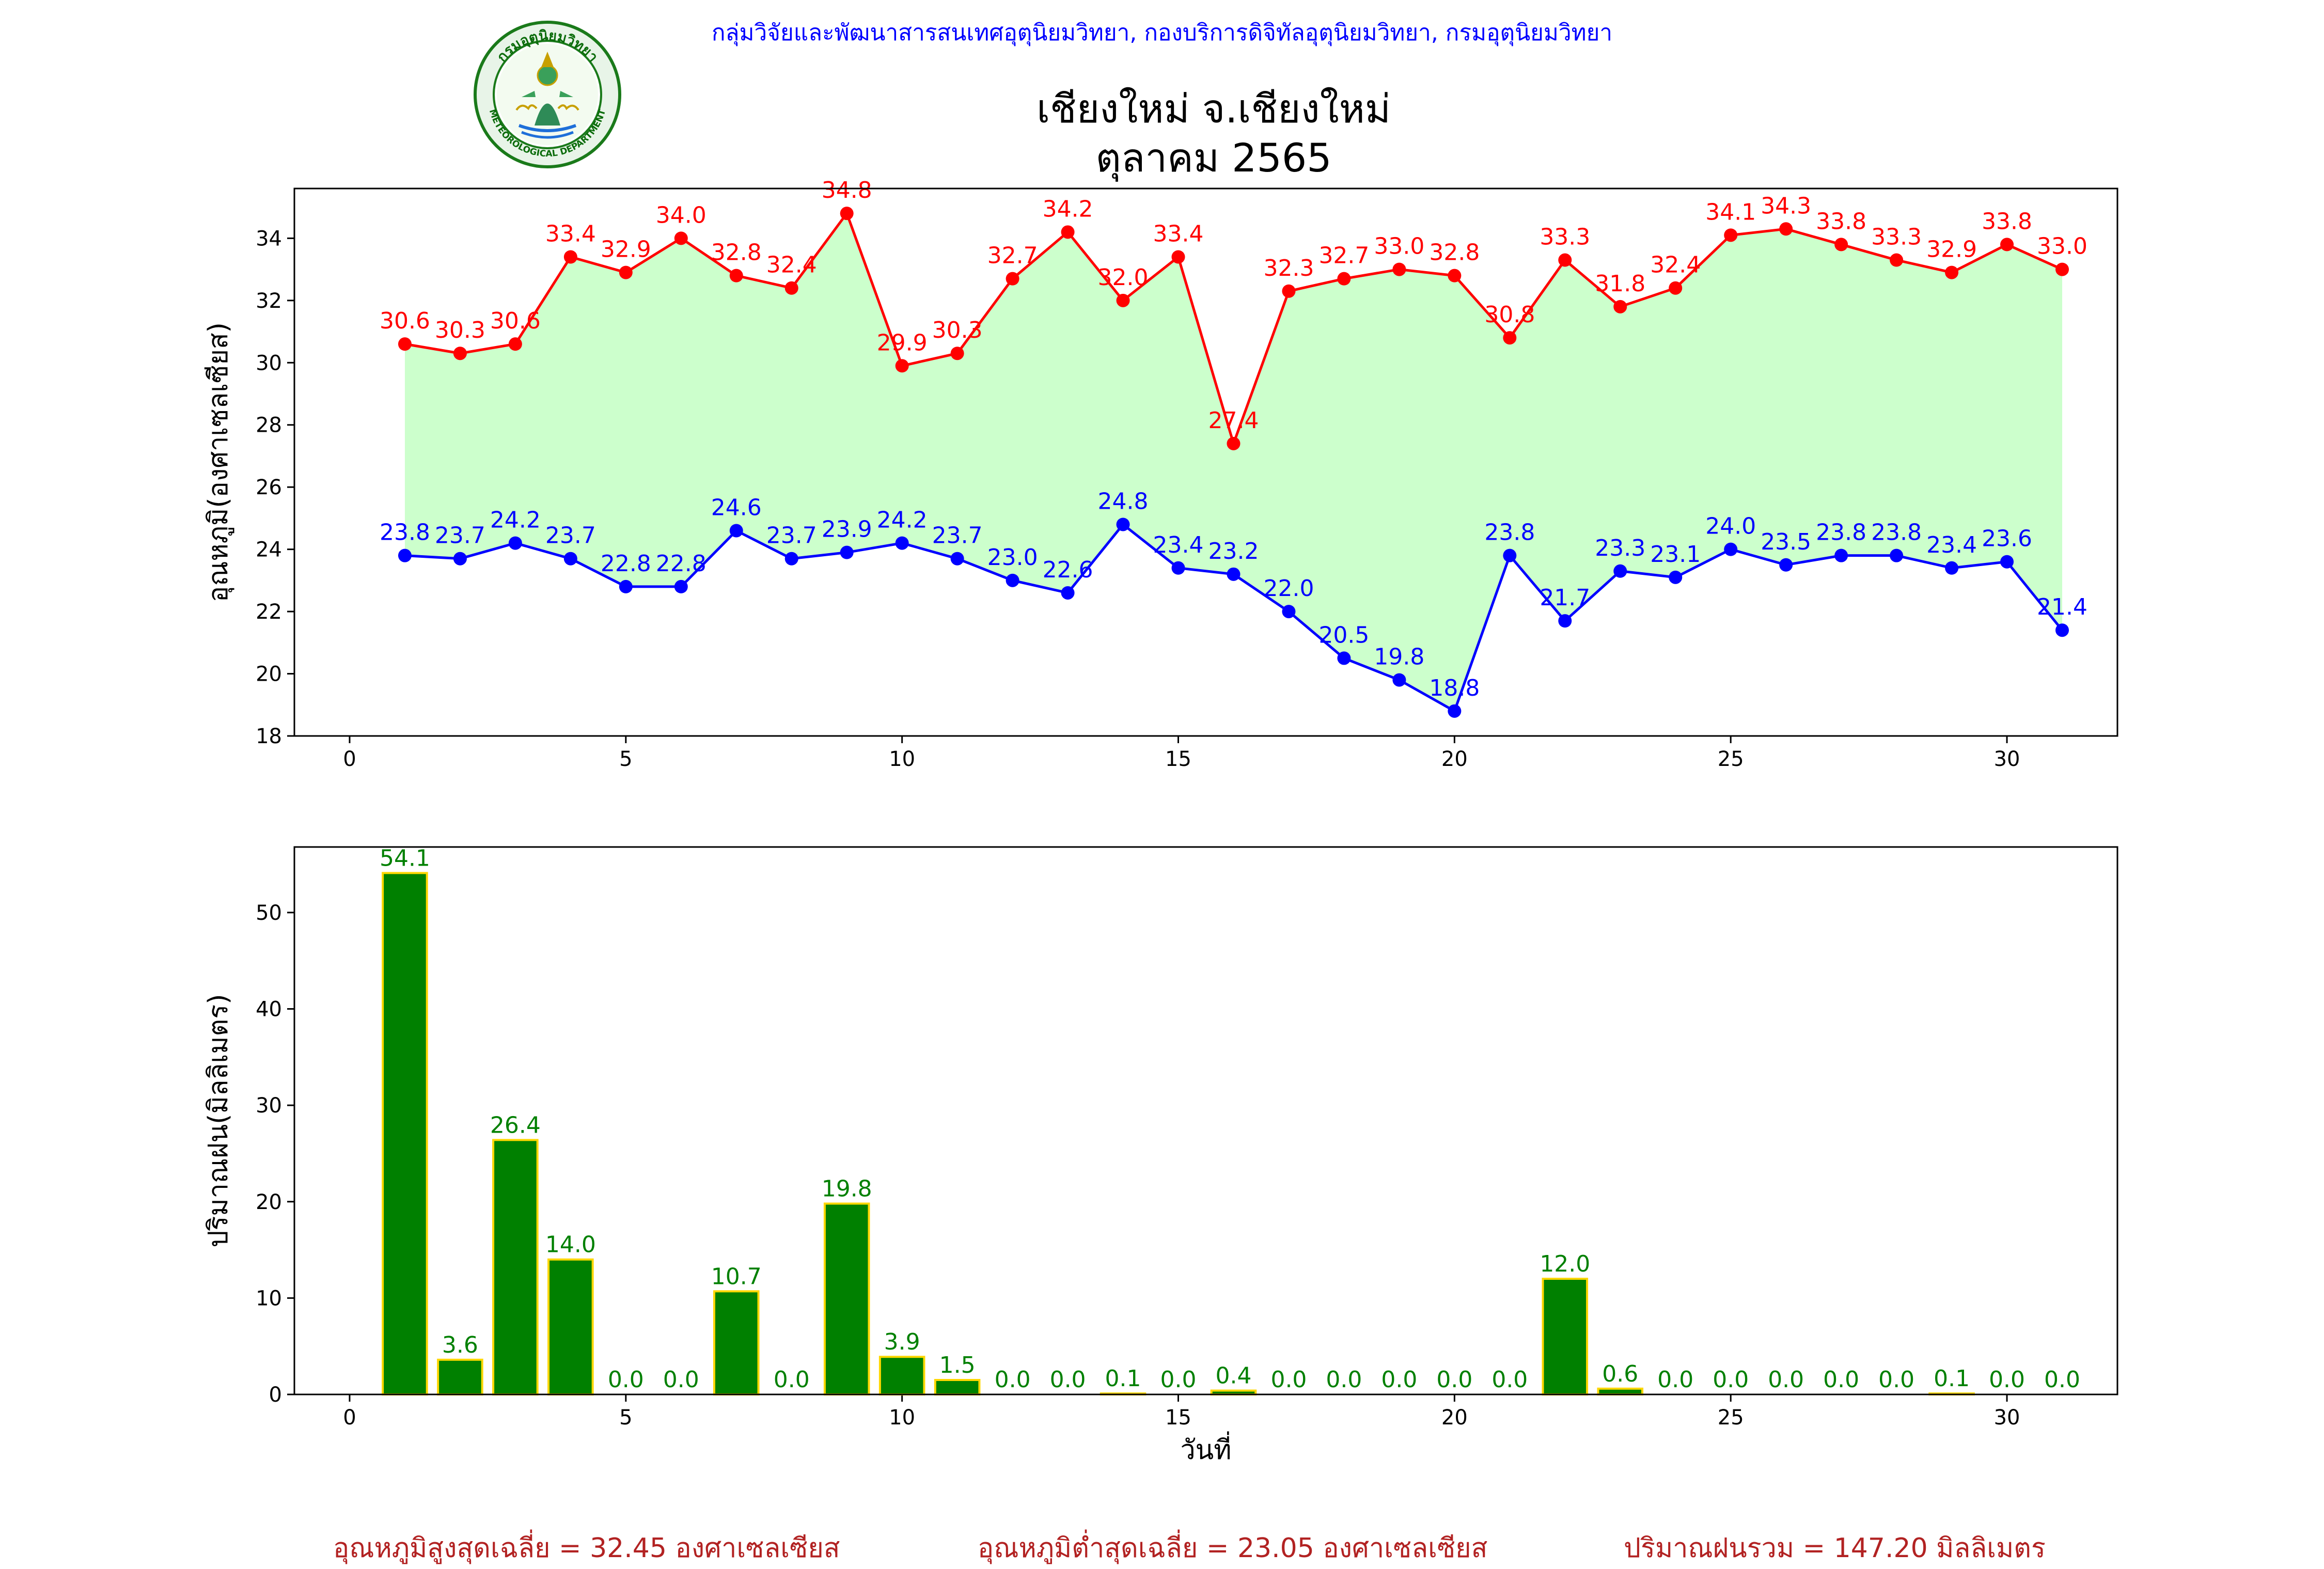  Describe the element at coordinates (2062, 247) in the screenshot. I see `data-label-max: 33.0` at that location.